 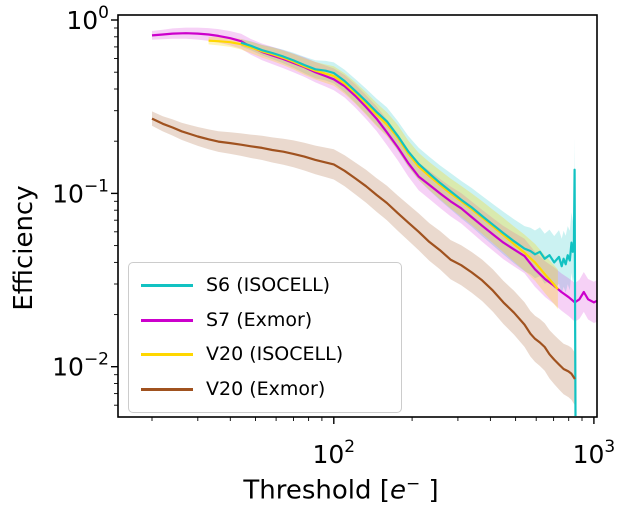 I want to click on legend-label: S7 (Exmor), so click(x=259, y=319).